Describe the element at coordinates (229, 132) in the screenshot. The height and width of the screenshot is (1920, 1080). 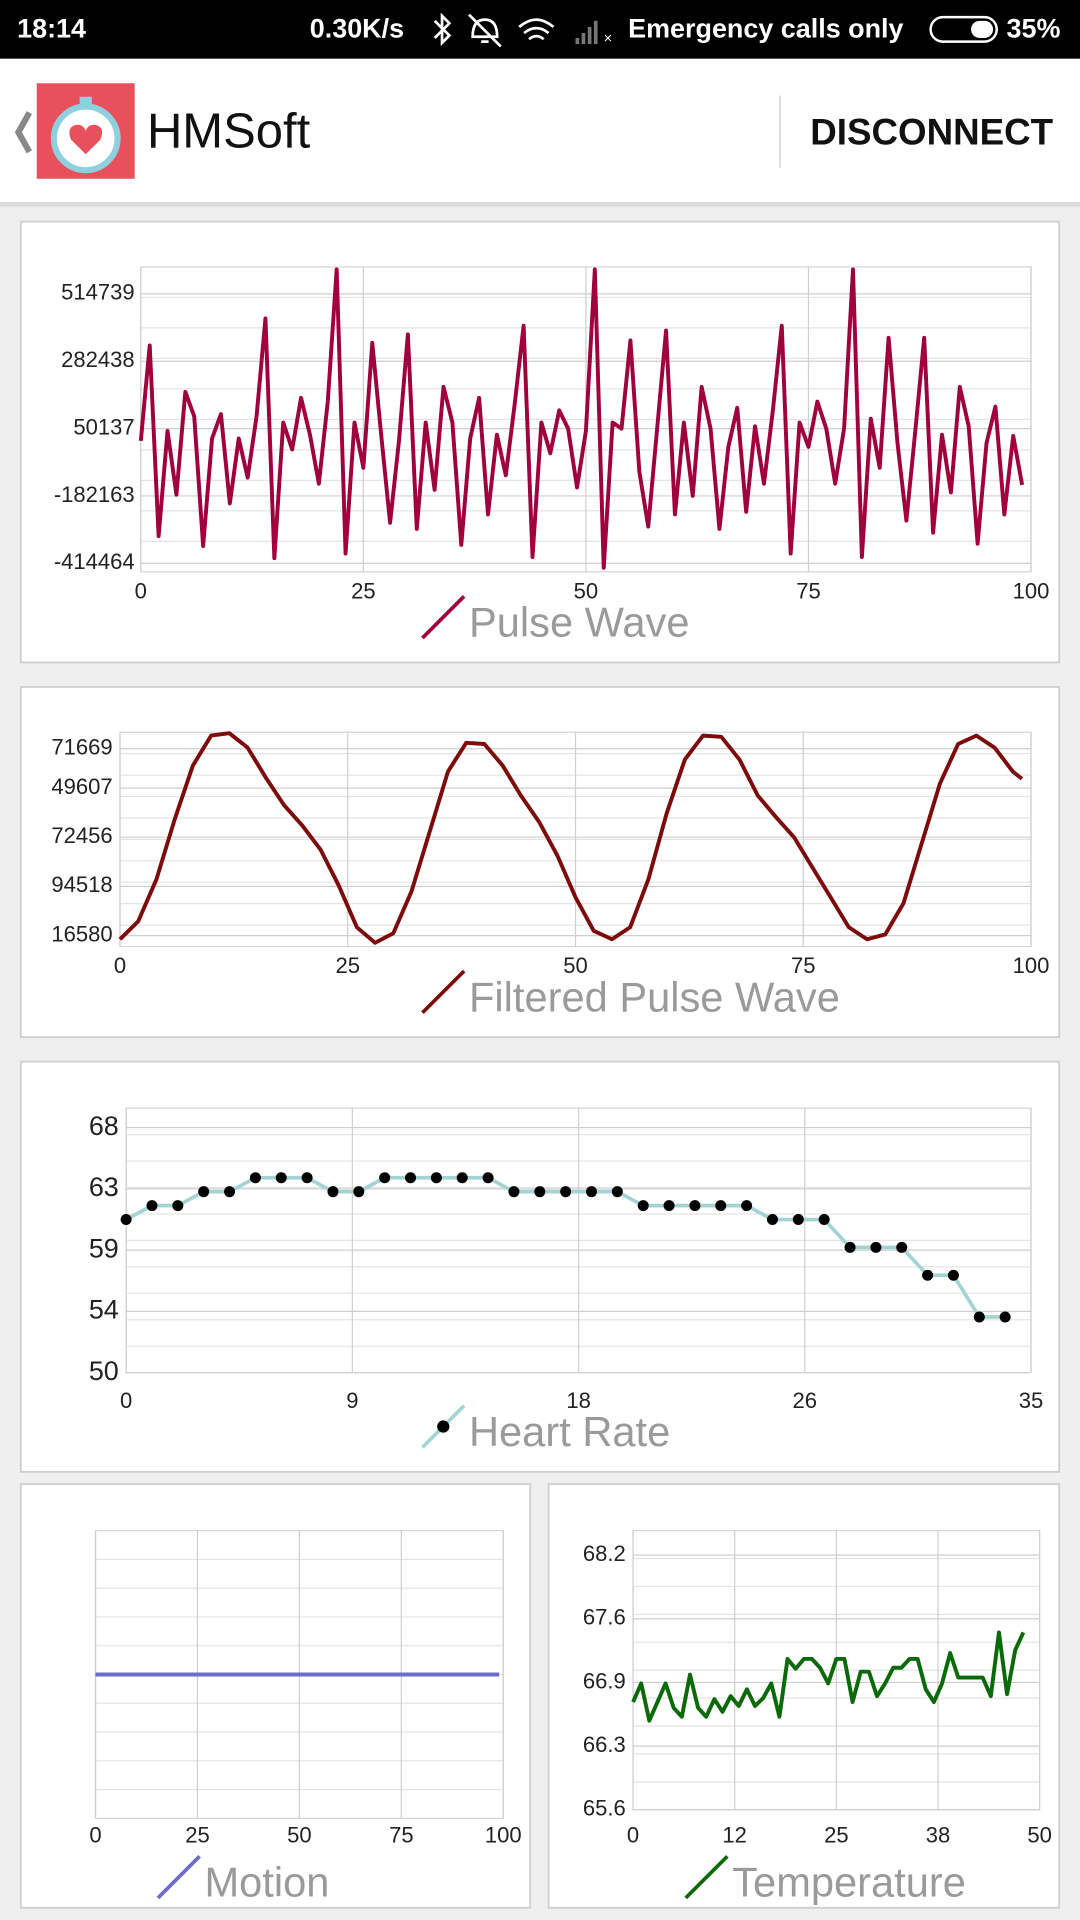
I see `app-title: HMSoft` at that location.